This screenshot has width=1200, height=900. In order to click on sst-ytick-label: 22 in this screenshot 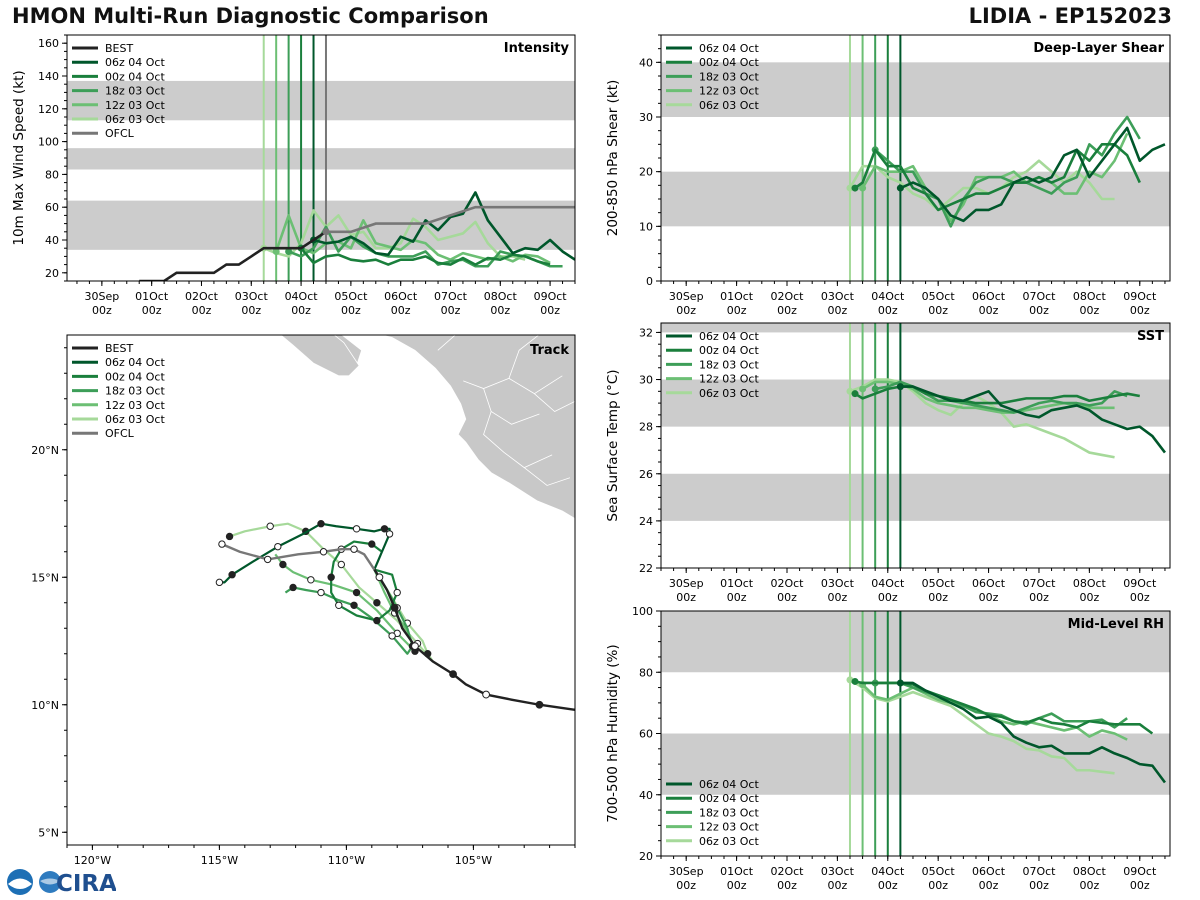, I will do `click(646, 568)`.